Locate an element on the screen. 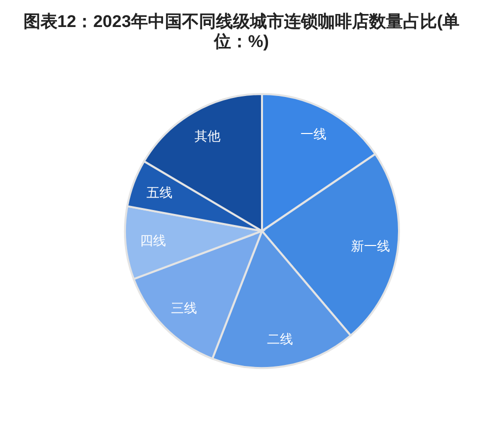 The width and height of the screenshot is (483, 442). chart-title: 图表12：2023年中国不同线级城市连锁咖啡店数量占比(单位：%) is located at coordinates (241, 32).